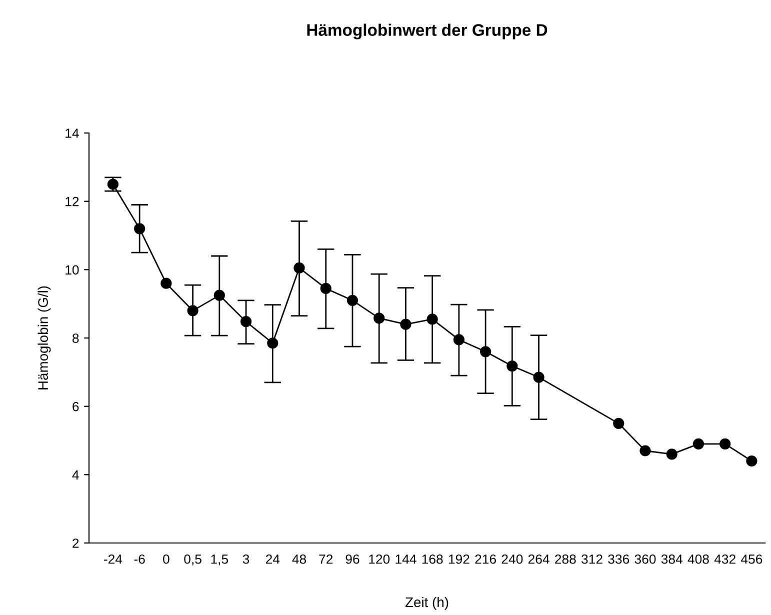  Describe the element at coordinates (219, 560) in the screenshot. I see `x-tick-label: 1,5` at that location.